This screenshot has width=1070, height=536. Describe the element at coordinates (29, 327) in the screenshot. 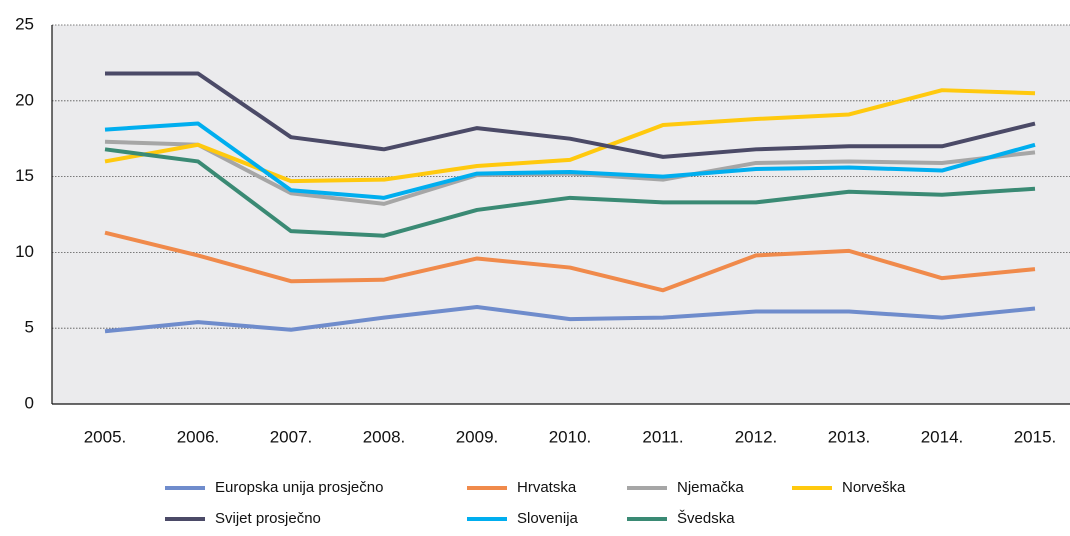

I see `y-tick-label: 5` at that location.